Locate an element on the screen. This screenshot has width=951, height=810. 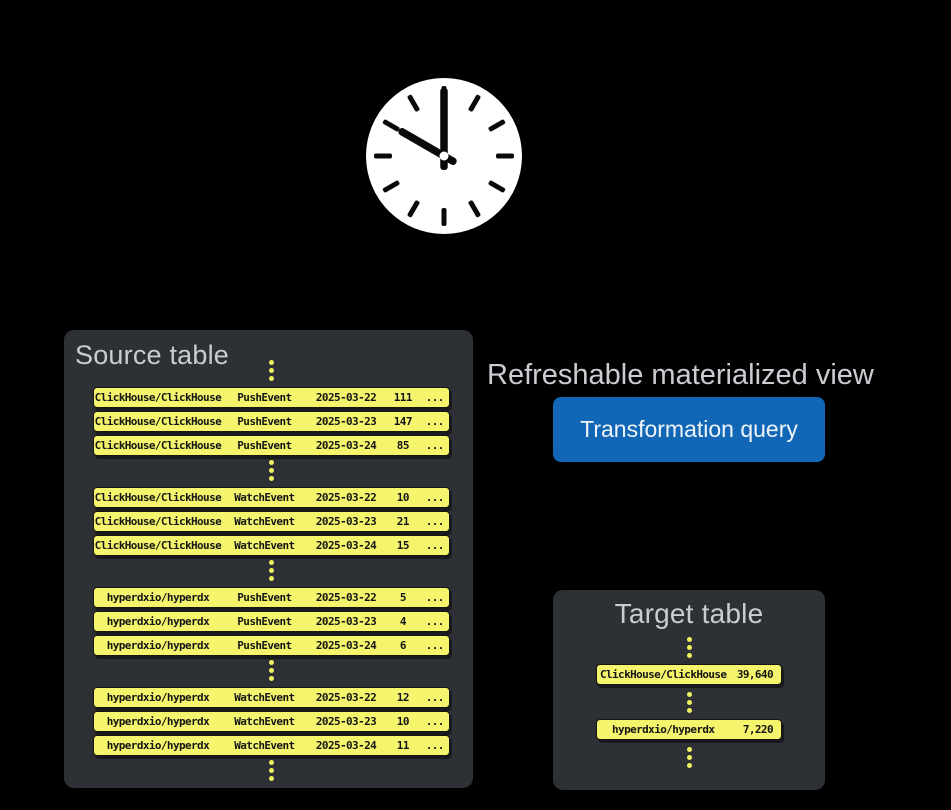
source-table-title: Source table is located at coordinates (152, 355).